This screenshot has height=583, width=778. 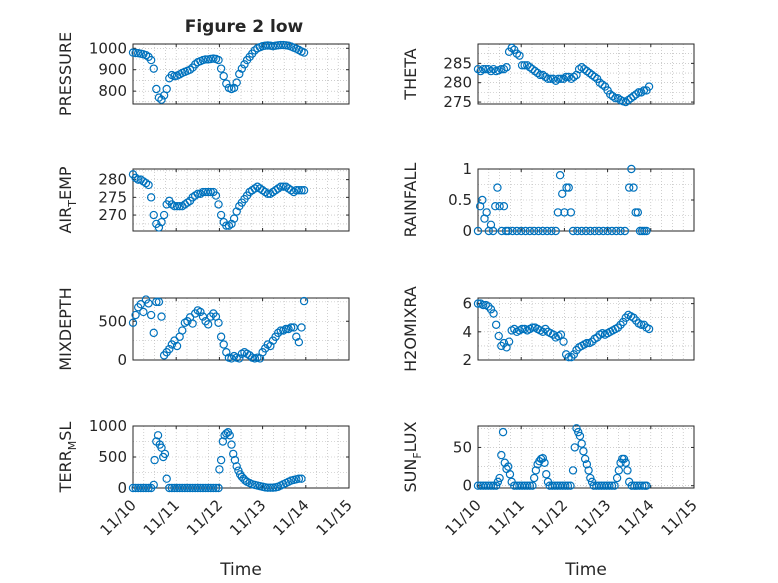 I want to click on panel-mixdepth: 0 500 MIXDEPTH, so click(x=203, y=329).